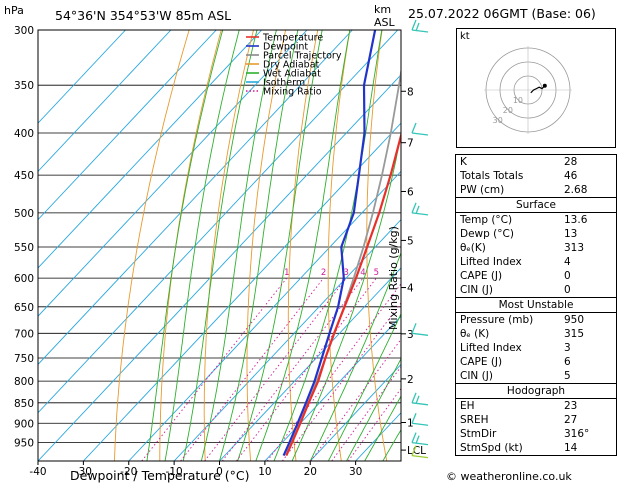 This screenshot has width=629, height=486. What do you see at coordinates (536, 406) in the screenshot?
I see `index-row: EH 23` at bounding box center [536, 406].